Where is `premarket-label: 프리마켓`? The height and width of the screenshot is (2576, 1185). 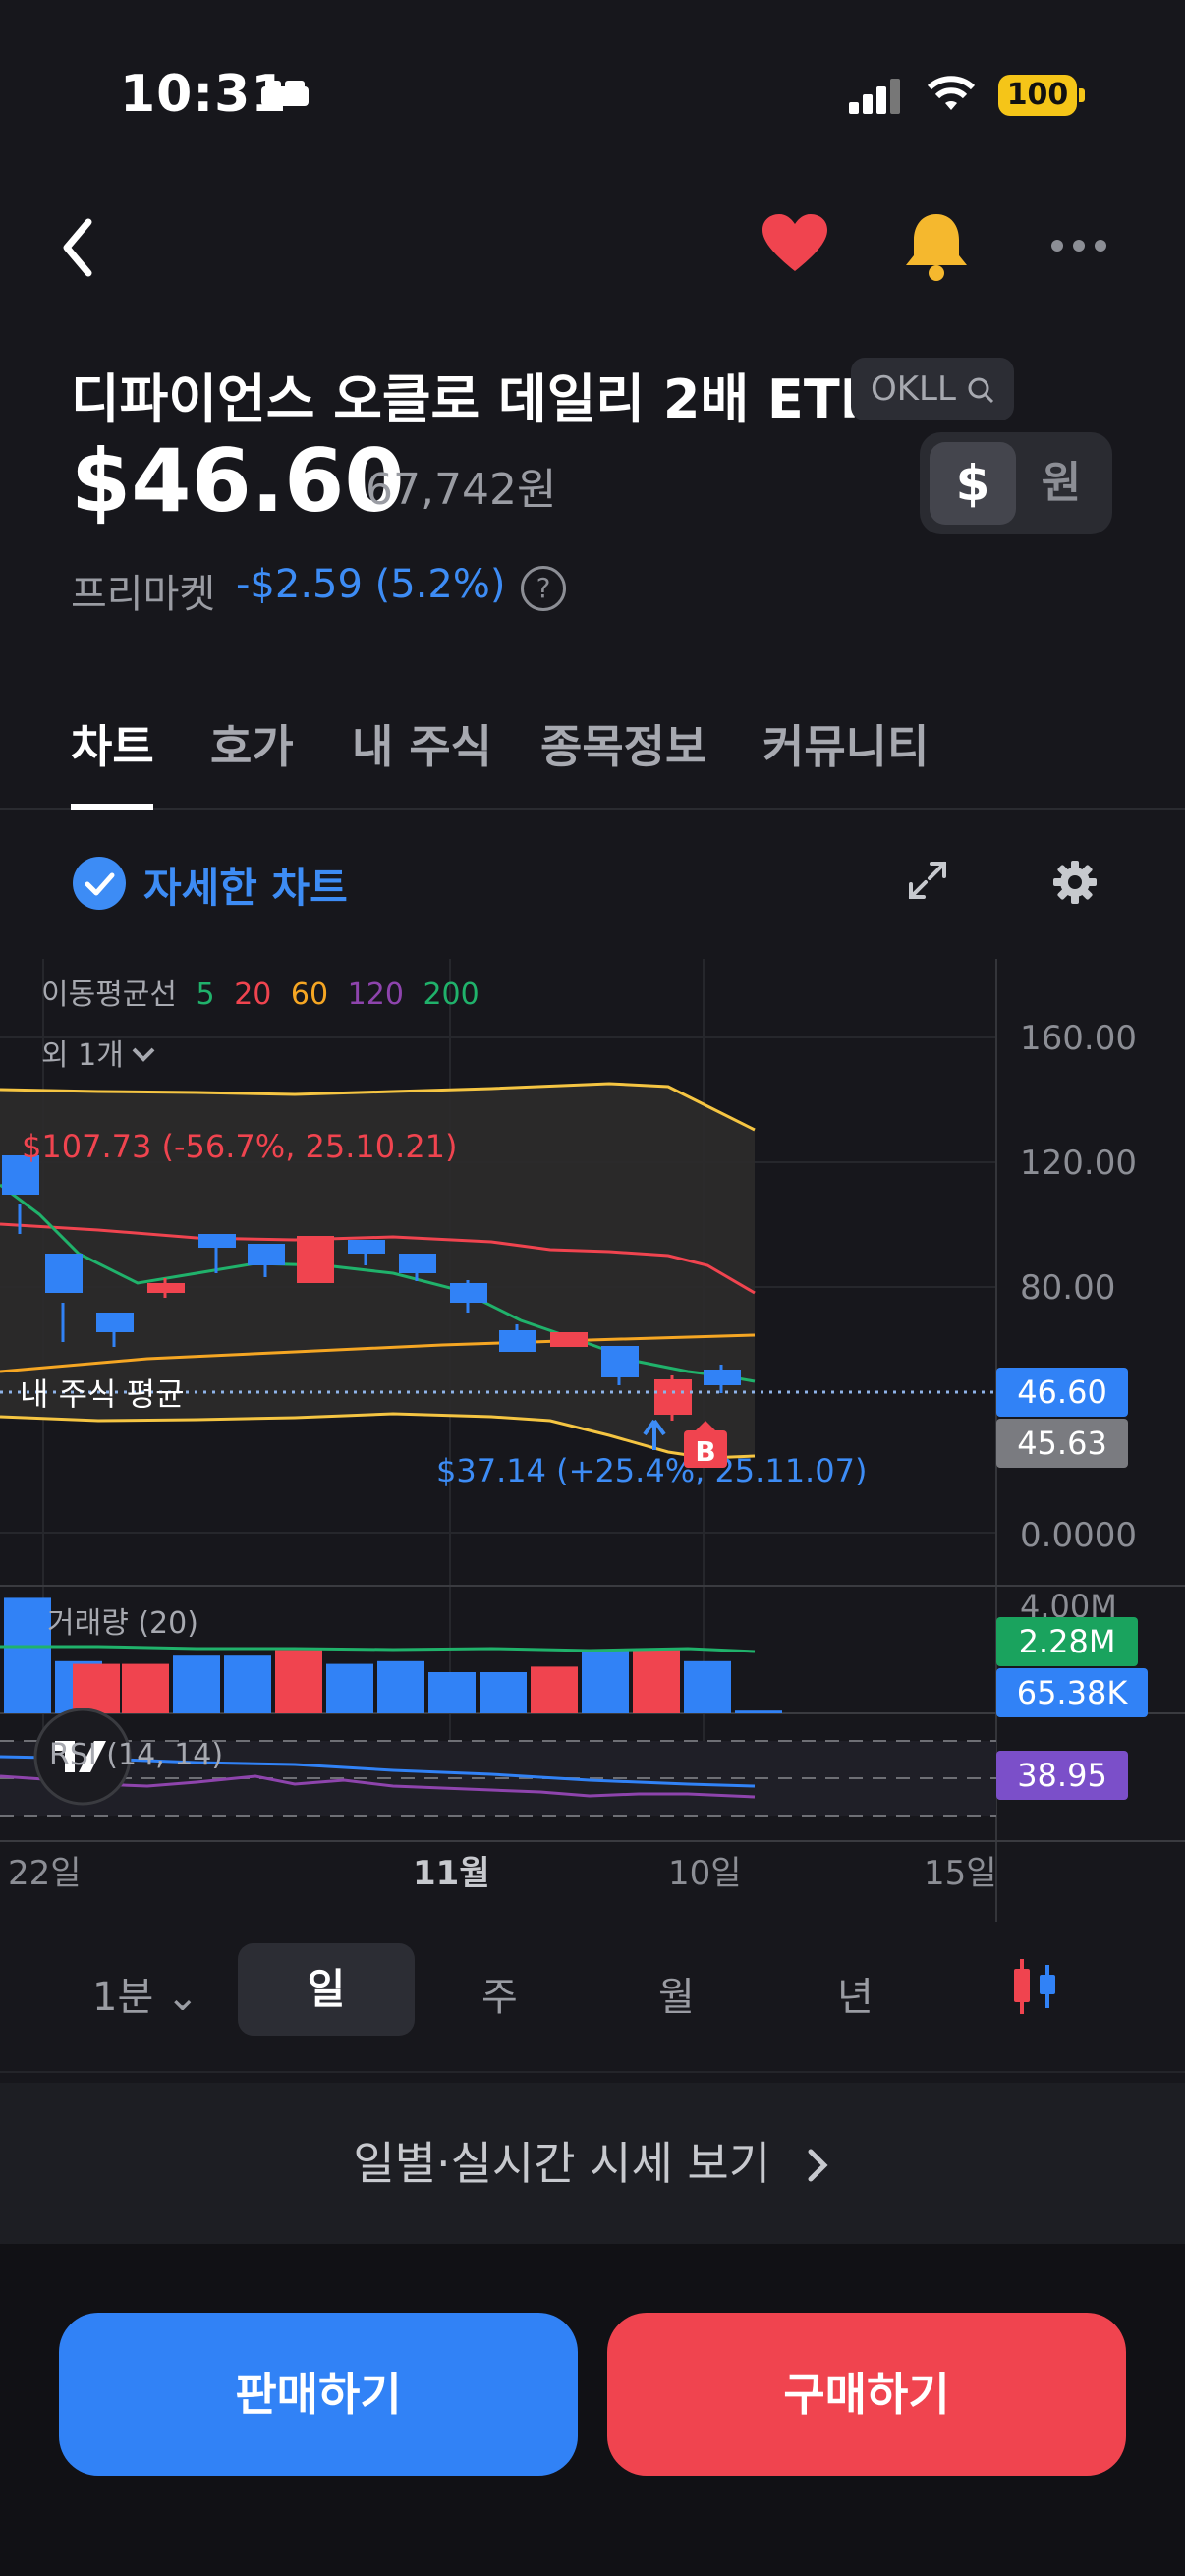
premarket-label: 프리마켓 is located at coordinates (144, 594).